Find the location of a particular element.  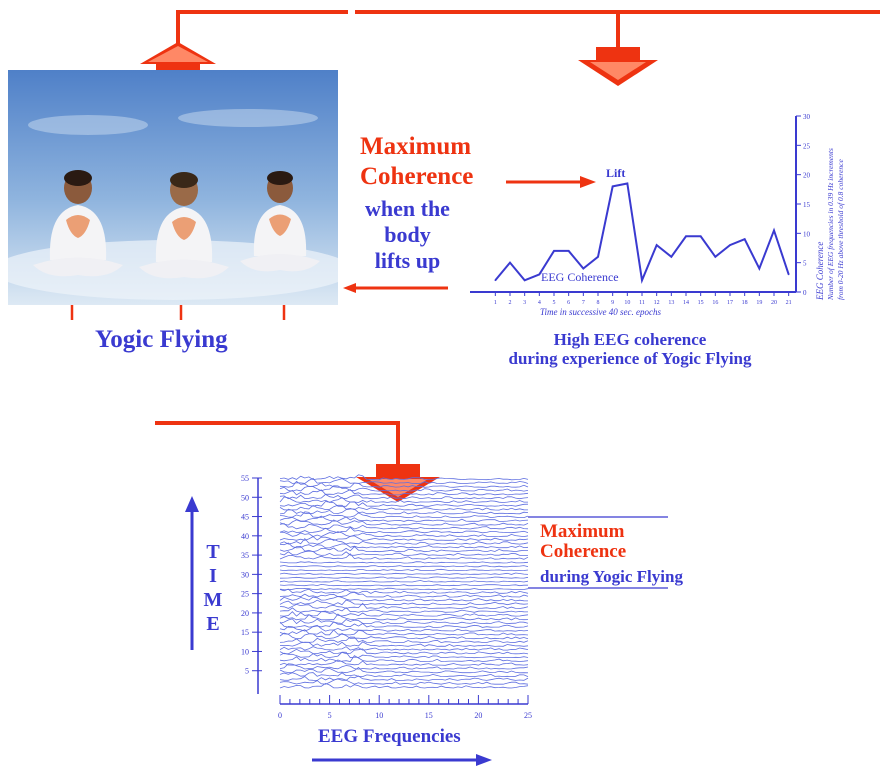

x-tick-label: 15 is located at coordinates (701, 303).